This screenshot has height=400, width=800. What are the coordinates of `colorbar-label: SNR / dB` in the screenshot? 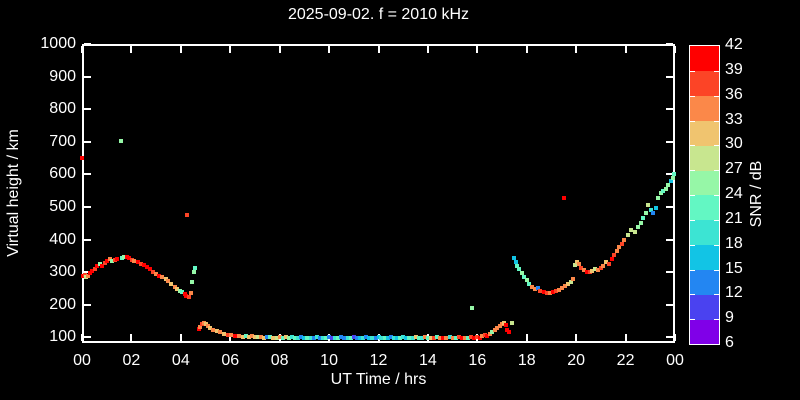 It's located at (756, 194).